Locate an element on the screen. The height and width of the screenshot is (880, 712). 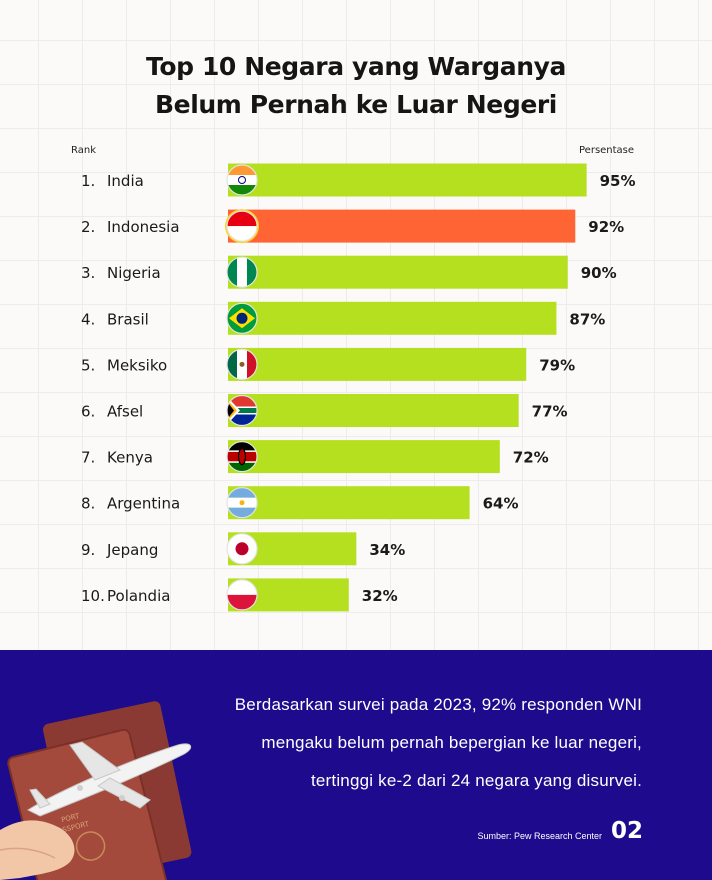
bar-row: 7. Kenya 72% is located at coordinates (315, 457).